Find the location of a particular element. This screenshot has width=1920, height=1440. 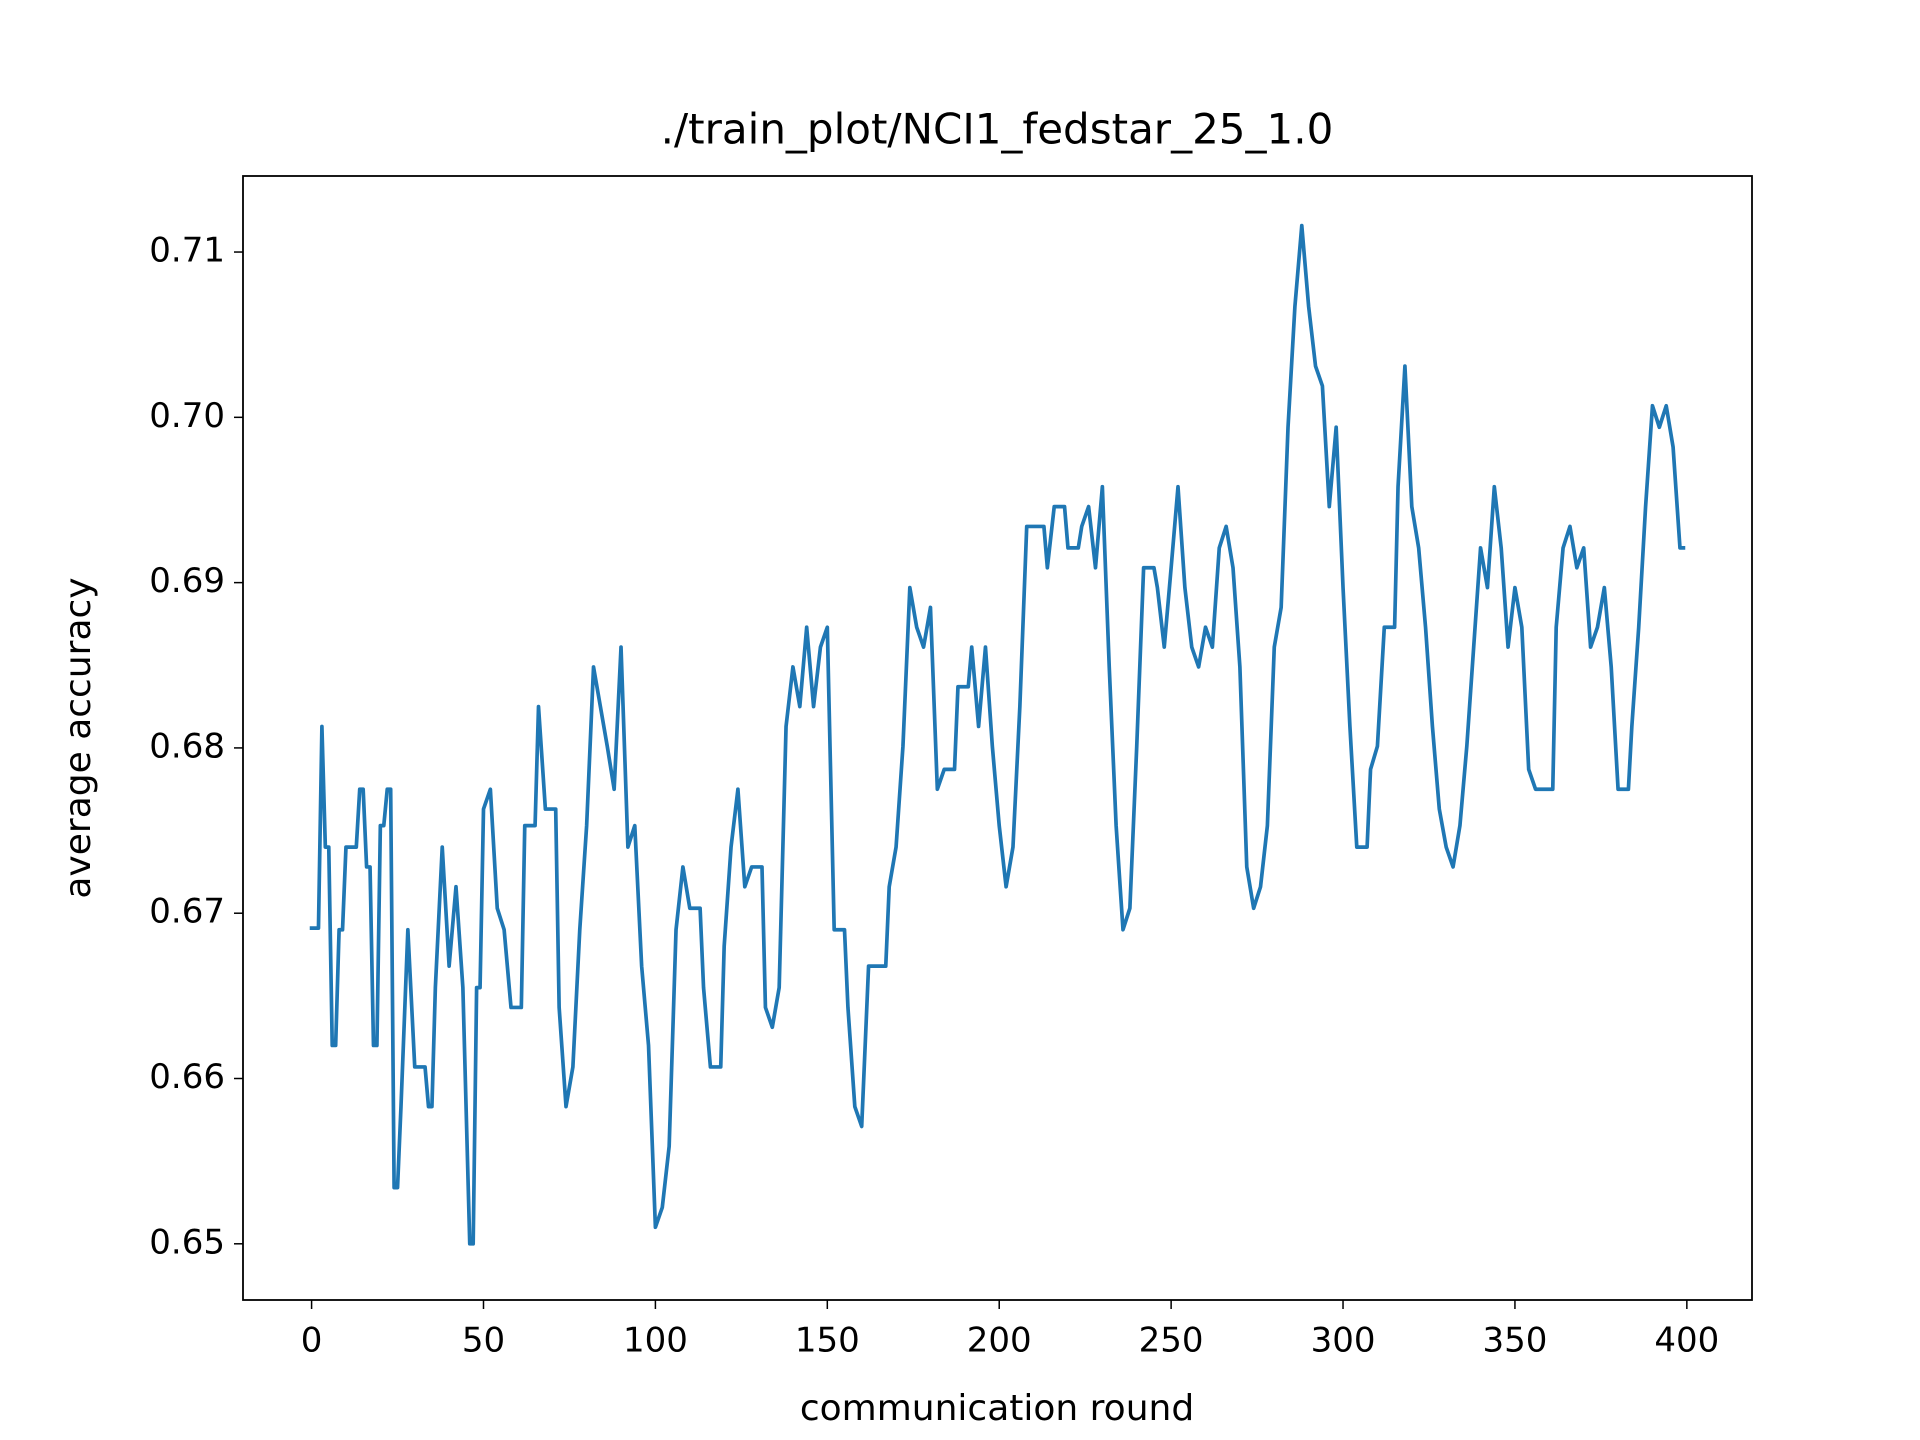

x-tick-label: 100 is located at coordinates (655, 1341).